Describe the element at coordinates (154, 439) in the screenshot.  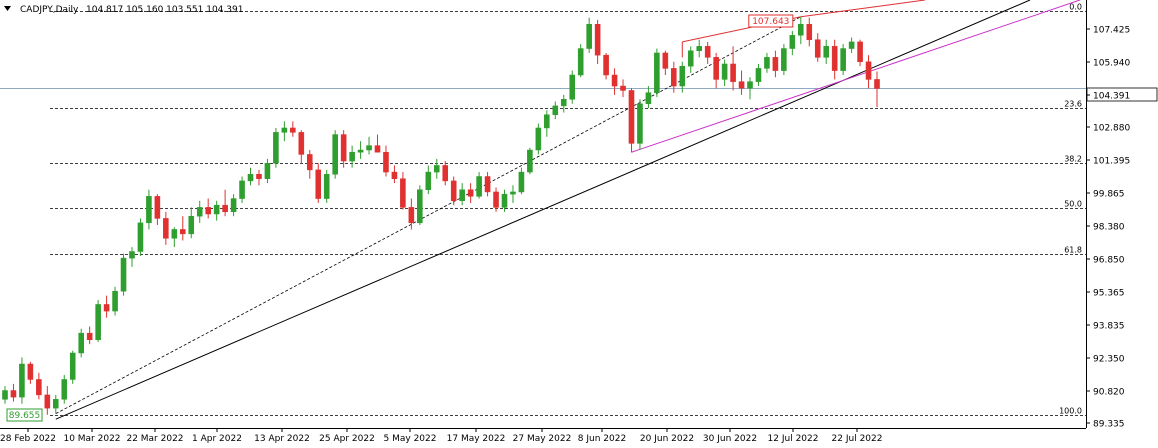
I see `x-tick-label: 22 Mar 2022` at that location.